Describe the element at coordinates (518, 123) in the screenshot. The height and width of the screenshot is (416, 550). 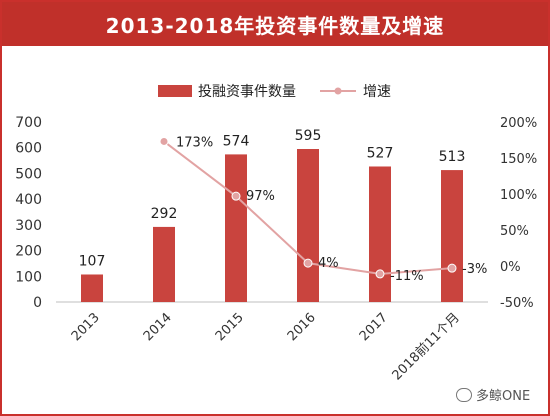
I see `y-right-tick-label: 200%` at that location.